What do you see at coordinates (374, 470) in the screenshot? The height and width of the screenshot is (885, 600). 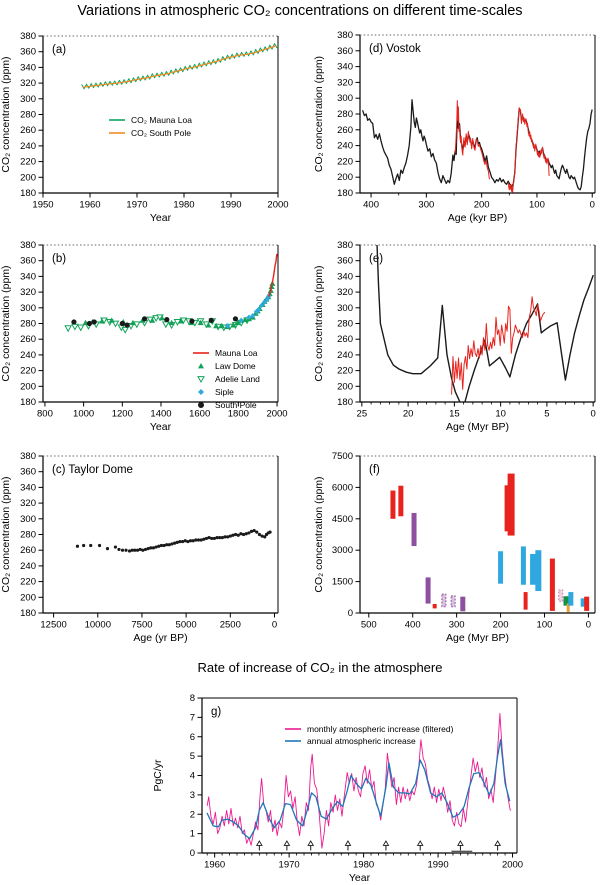 I see `svg-text: (f)` at bounding box center [374, 470].